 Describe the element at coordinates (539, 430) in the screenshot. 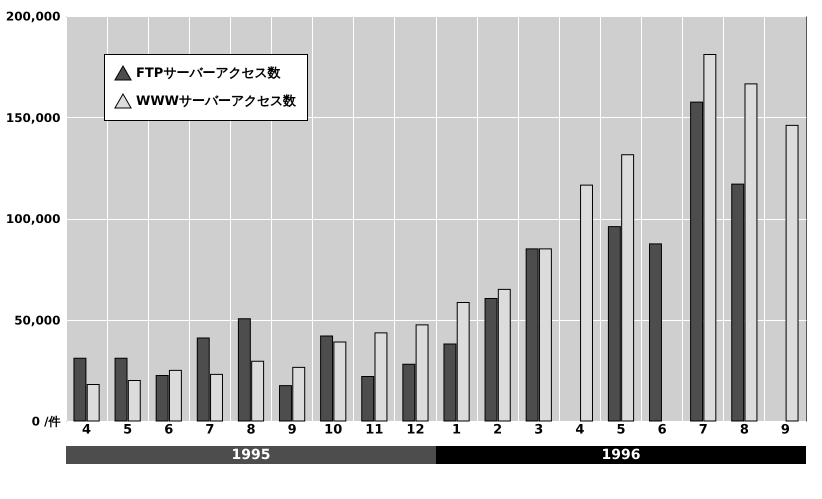

I see `x-tick-label: 3` at that location.